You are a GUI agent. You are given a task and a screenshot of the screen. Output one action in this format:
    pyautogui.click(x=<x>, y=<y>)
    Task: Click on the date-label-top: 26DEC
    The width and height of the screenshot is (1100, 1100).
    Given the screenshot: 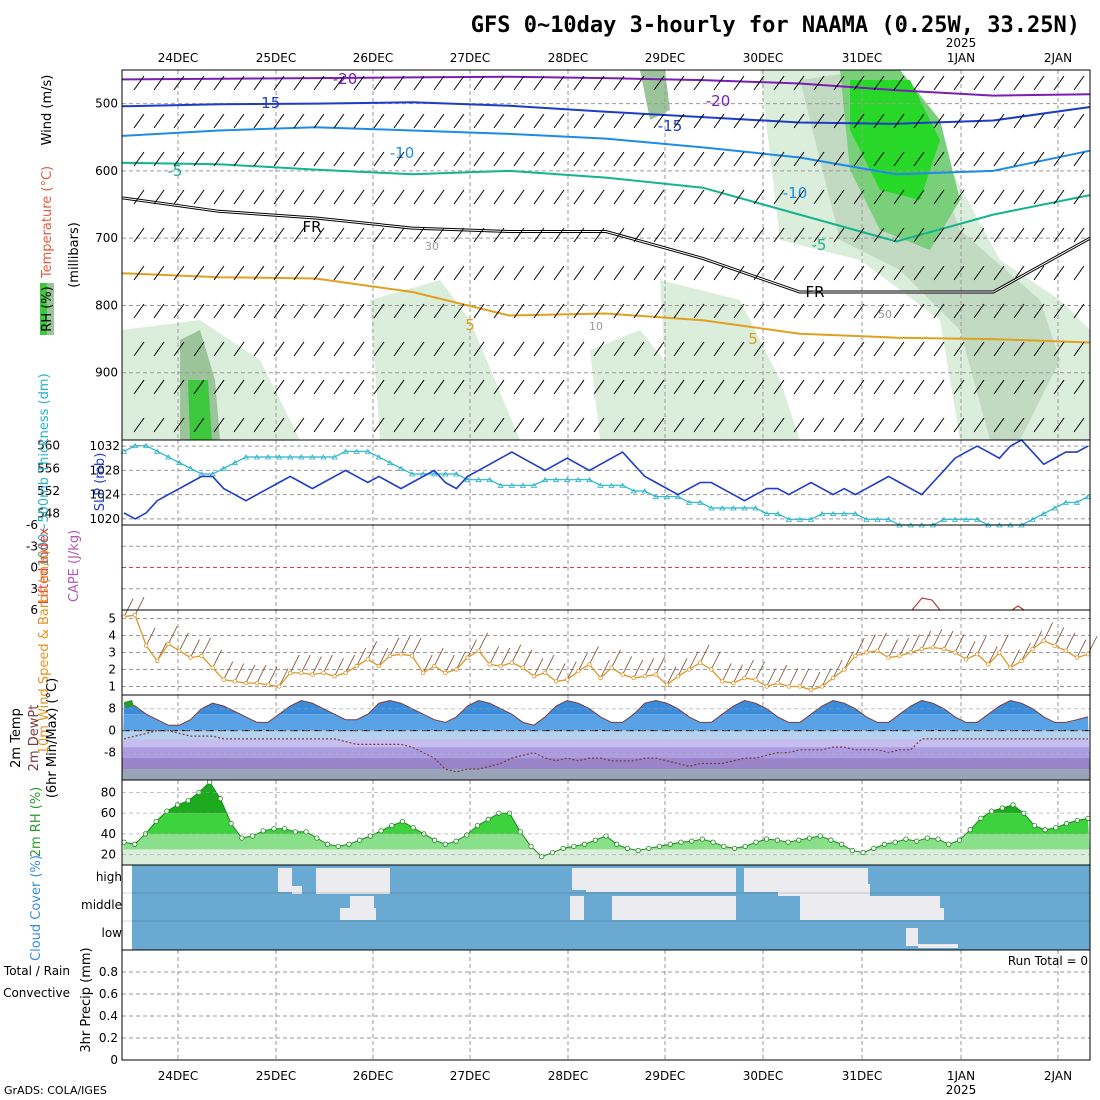 What is the action you would take?
    pyautogui.click(x=373, y=58)
    